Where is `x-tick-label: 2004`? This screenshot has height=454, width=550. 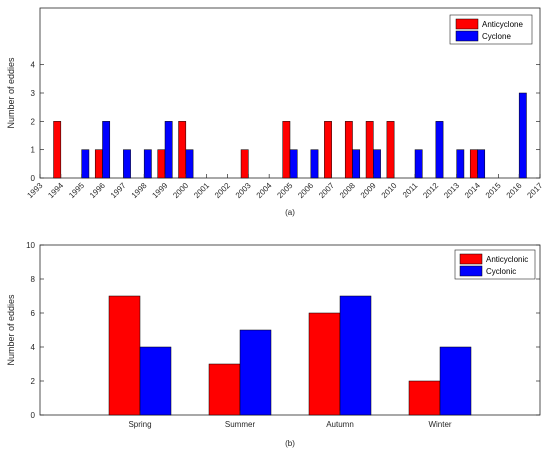
x-tick-label: 2004 is located at coordinates (264, 190).